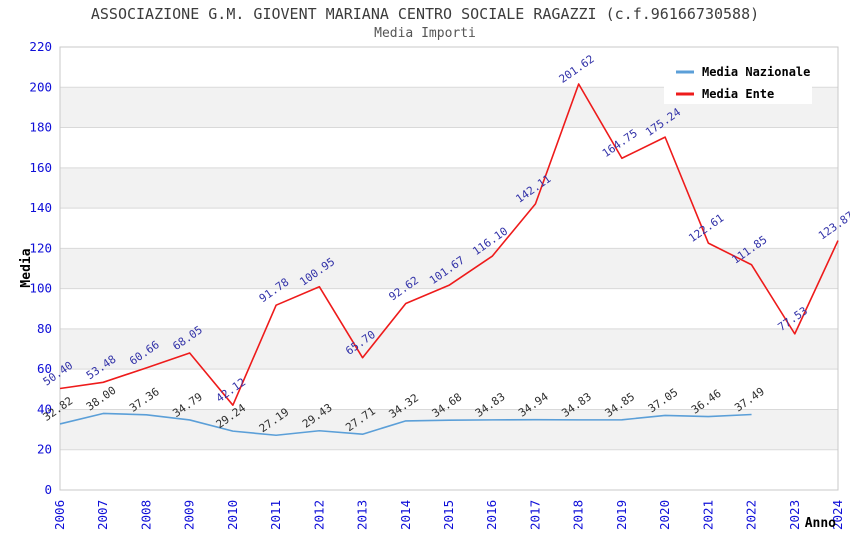 This screenshot has width=850, height=550. I want to click on series-line-media-nazionale, so click(405, 424).